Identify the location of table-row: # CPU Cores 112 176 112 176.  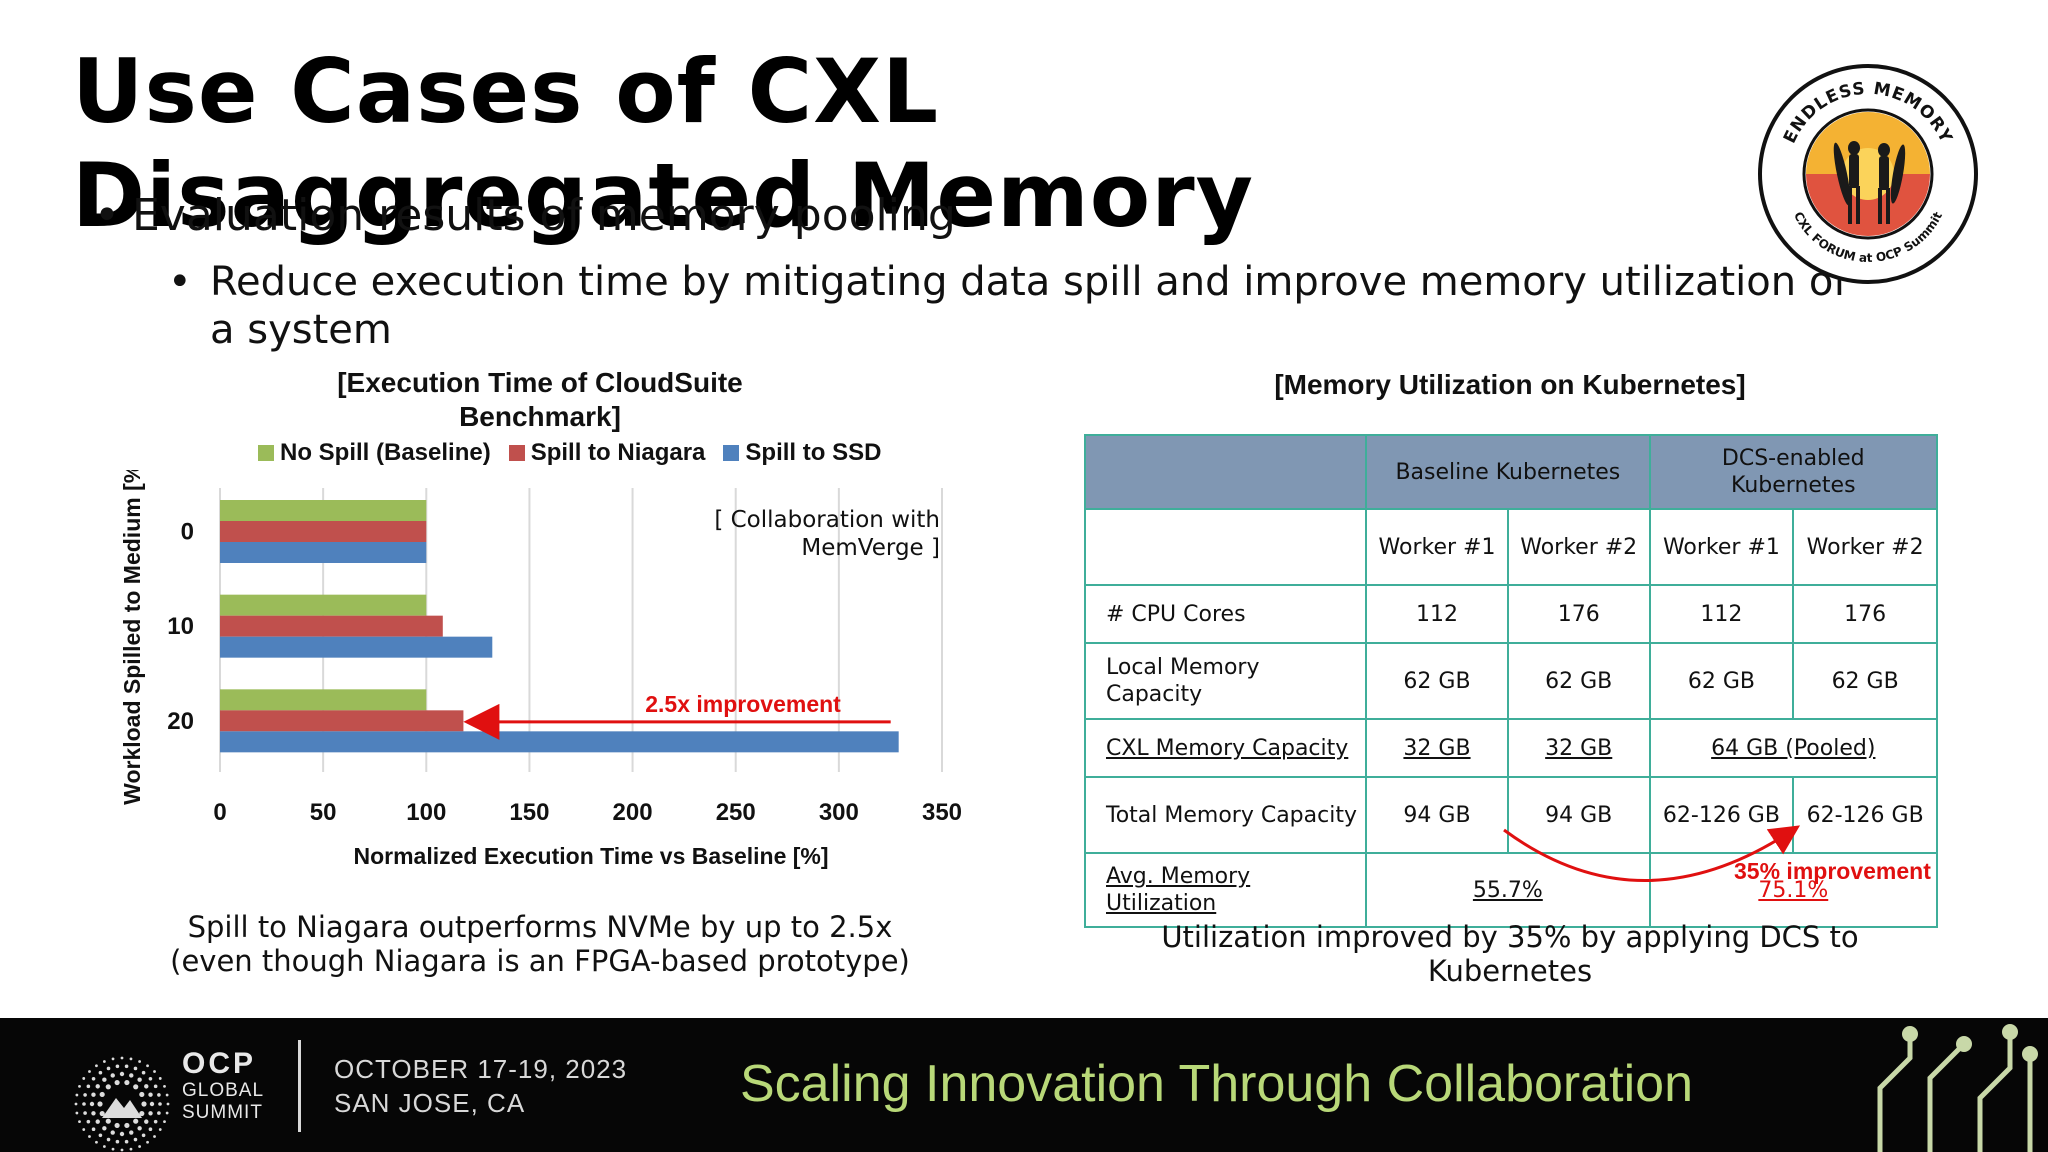
(1510, 614).